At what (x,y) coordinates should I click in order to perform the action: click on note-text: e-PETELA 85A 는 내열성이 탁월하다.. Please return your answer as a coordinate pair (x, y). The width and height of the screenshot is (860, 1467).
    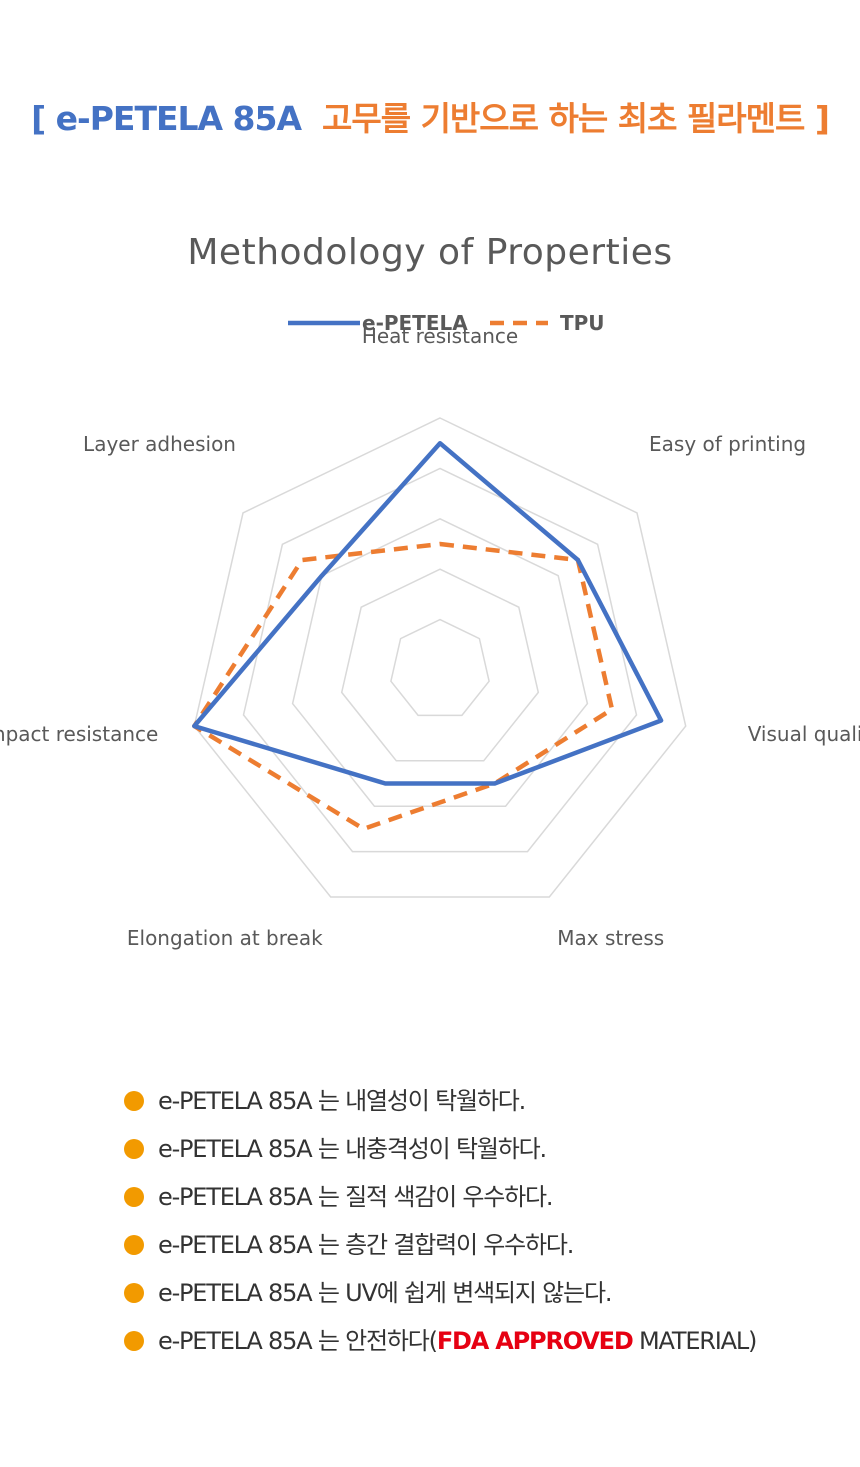
    Looking at the image, I should click on (342, 1101).